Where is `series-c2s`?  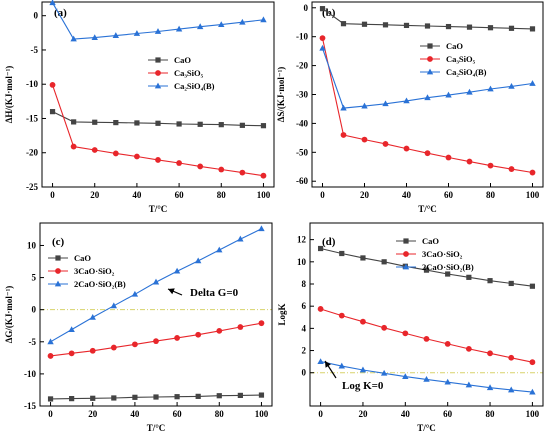
series-c2s is located at coordinates (156, 285).